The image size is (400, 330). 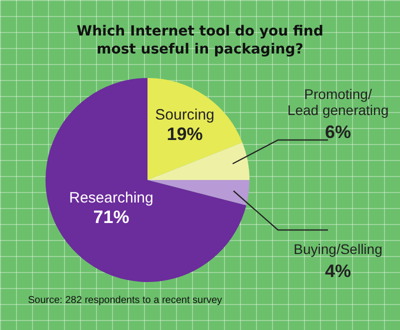 I want to click on source-note: Source: 282 respondents to a recent survey, so click(x=125, y=300).